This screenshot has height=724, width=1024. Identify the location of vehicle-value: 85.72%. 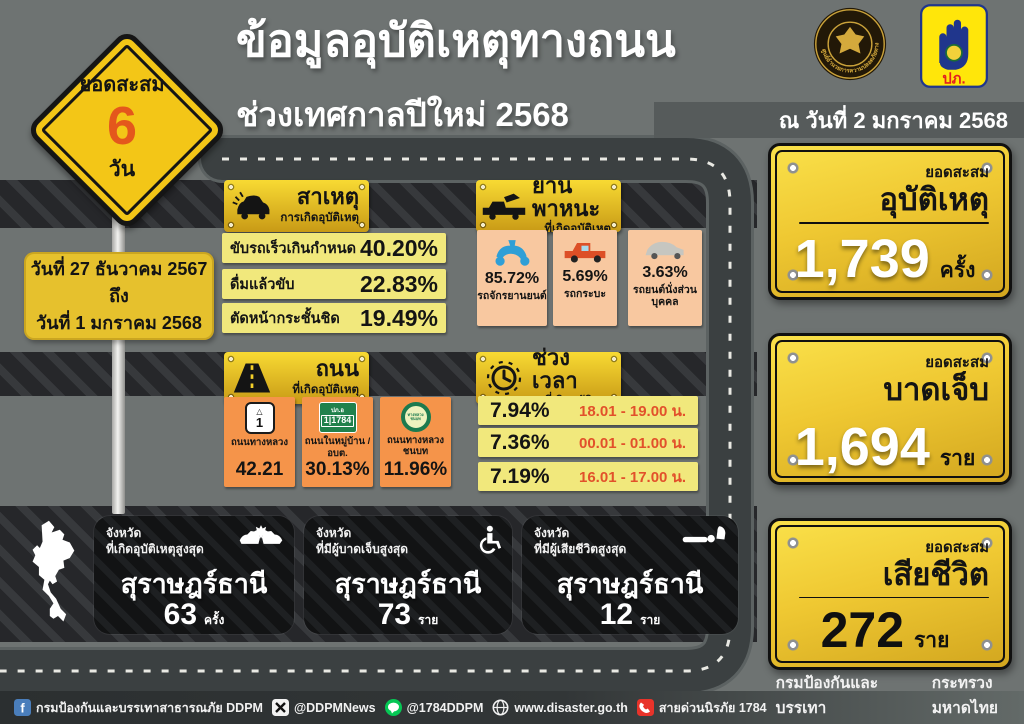
(512, 278).